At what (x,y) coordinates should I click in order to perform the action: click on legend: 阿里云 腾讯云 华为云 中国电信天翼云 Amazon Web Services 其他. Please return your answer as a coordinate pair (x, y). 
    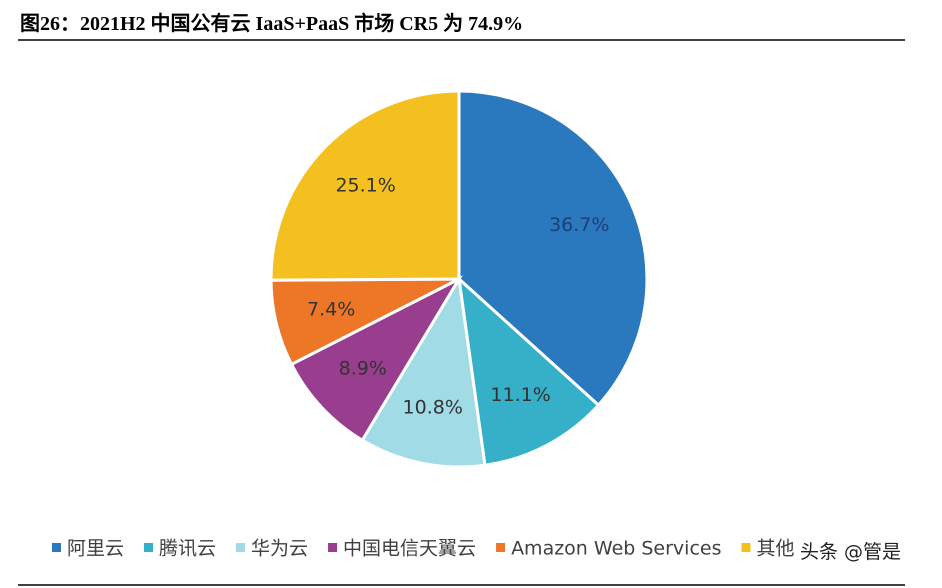
    Looking at the image, I should click on (423, 549).